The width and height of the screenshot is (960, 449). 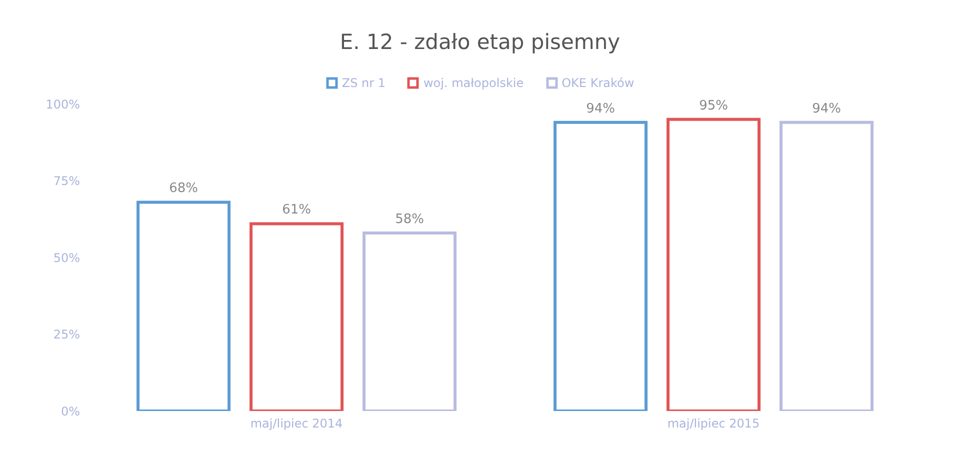 What do you see at coordinates (183, 188) in the screenshot?
I see `data-label: 68%` at bounding box center [183, 188].